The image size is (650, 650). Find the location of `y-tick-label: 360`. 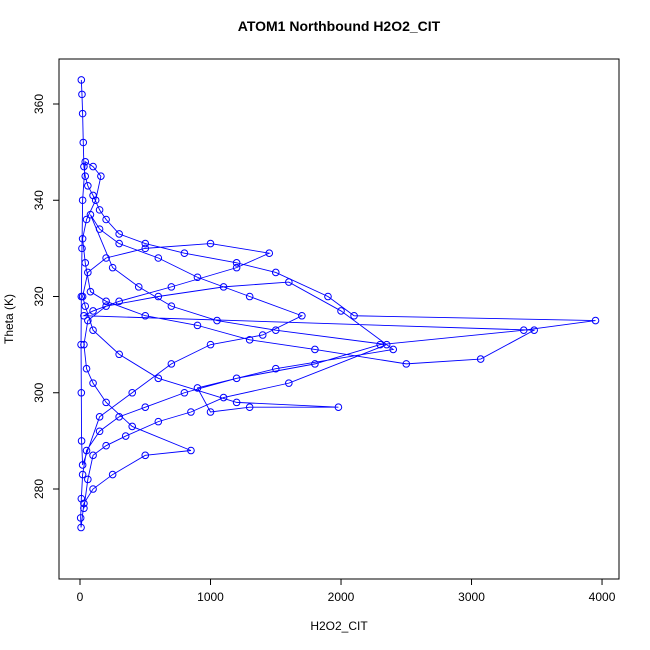

y-tick-label: 360 is located at coordinates (39, 104).